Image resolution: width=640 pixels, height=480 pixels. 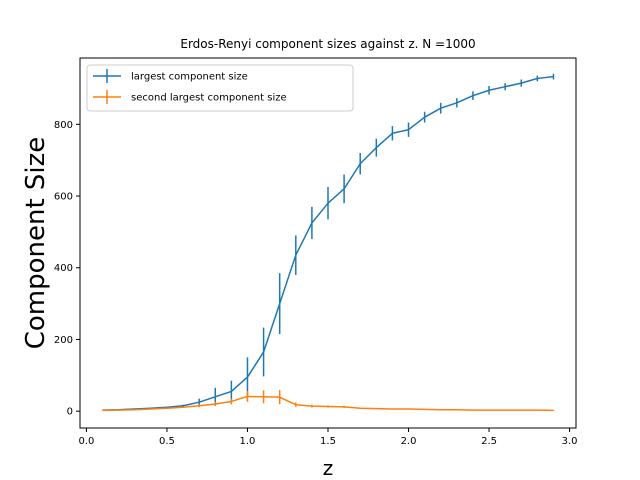 What do you see at coordinates (63, 197) in the screenshot?
I see `y-tick-label: 600` at bounding box center [63, 197].